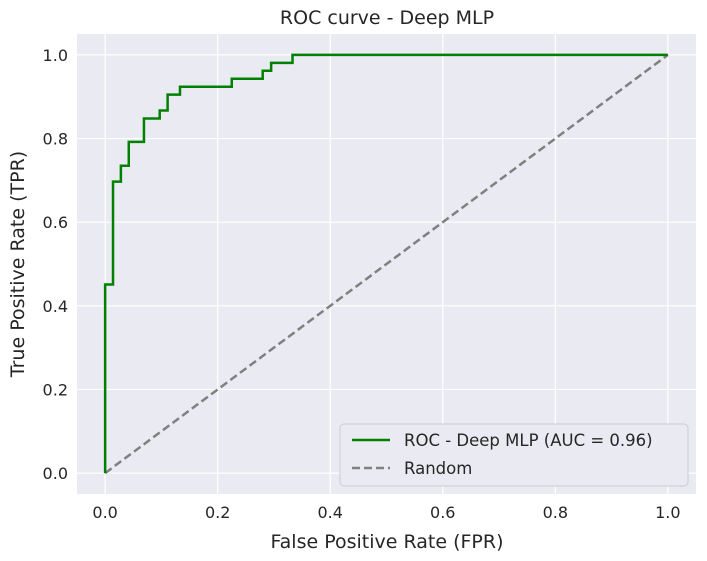  Describe the element at coordinates (555, 512) in the screenshot. I see `x-tick-label: 0.8` at that location.